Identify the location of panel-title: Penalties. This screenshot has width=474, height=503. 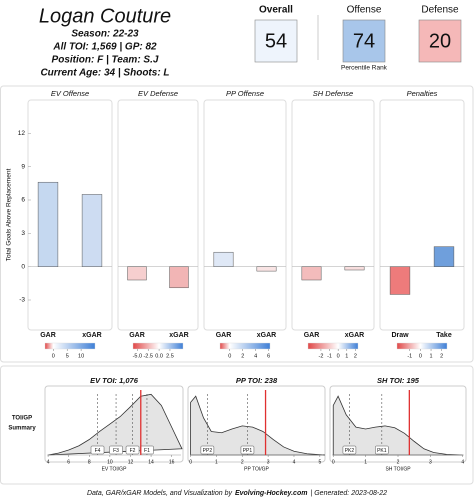
(422, 93).